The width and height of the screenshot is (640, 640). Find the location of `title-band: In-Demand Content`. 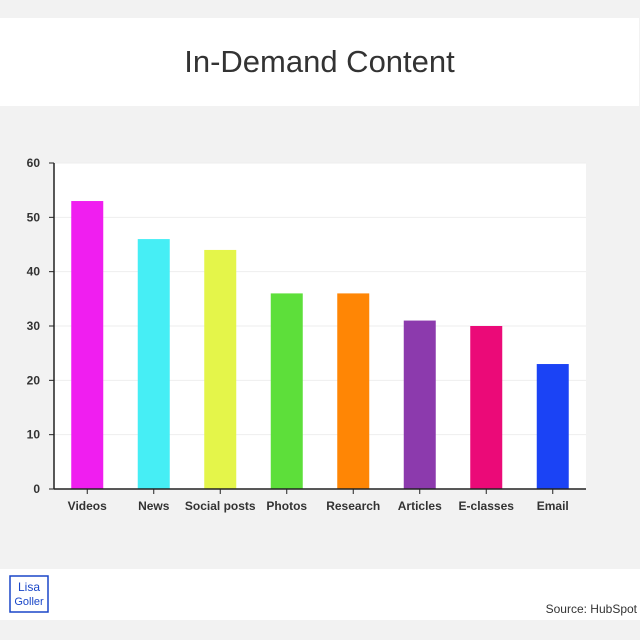

title-band: In-Demand Content is located at coordinates (319, 62).